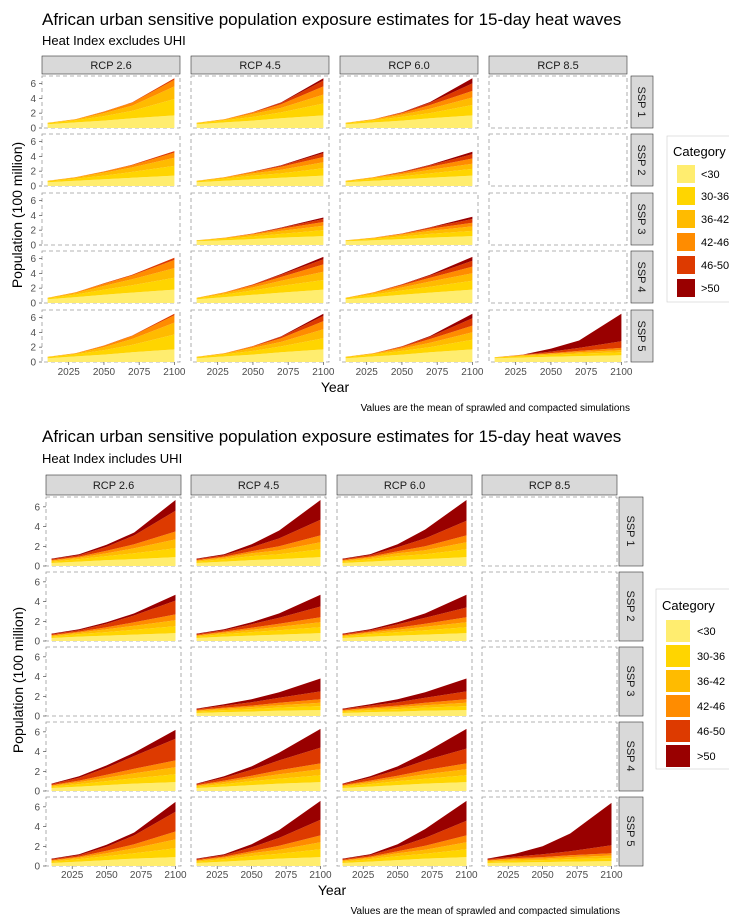 Image resolution: width=729 pixels, height=919 pixels. I want to click on chart-1-panel-rcp26-ssp4, so click(111, 277).